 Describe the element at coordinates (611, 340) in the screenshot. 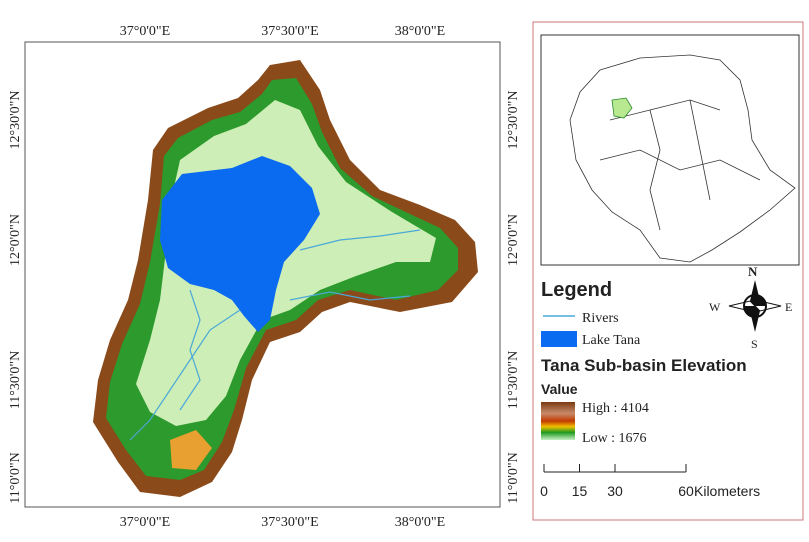

I see `legend-item: Lake Tana` at that location.